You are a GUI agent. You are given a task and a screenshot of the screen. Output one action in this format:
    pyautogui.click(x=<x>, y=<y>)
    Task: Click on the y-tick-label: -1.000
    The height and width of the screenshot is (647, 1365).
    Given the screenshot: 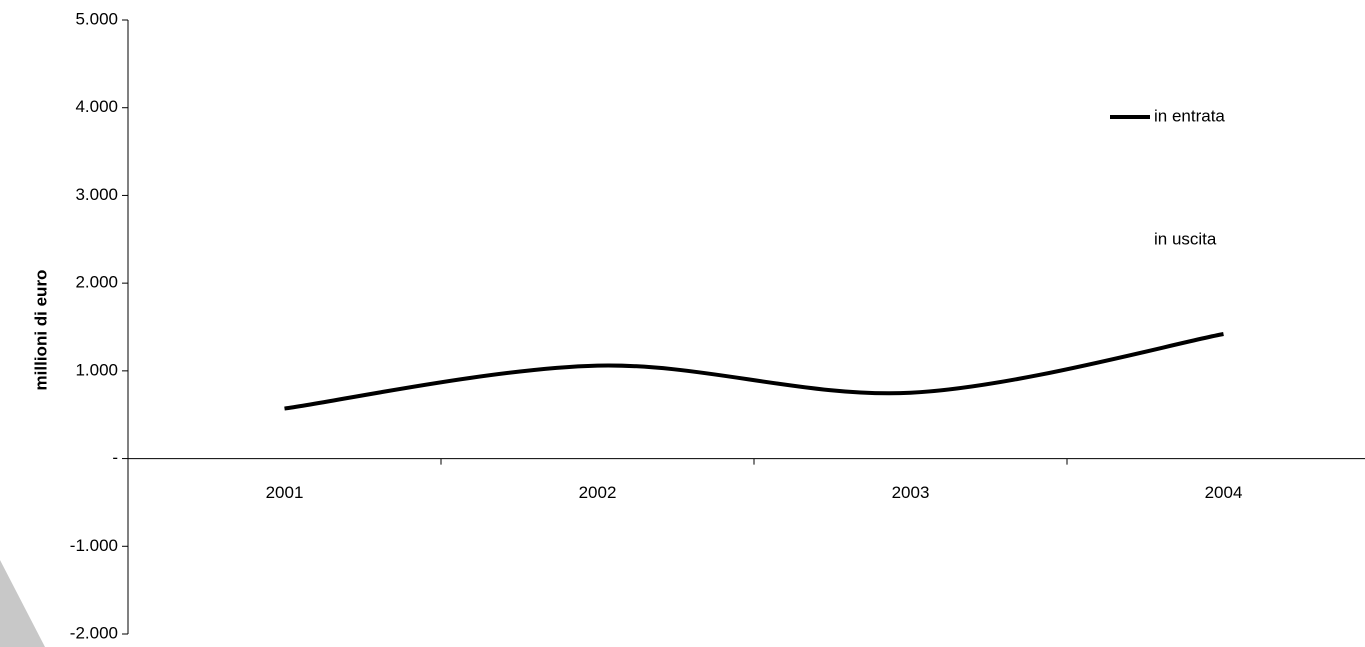 What is the action you would take?
    pyautogui.click(x=94, y=545)
    